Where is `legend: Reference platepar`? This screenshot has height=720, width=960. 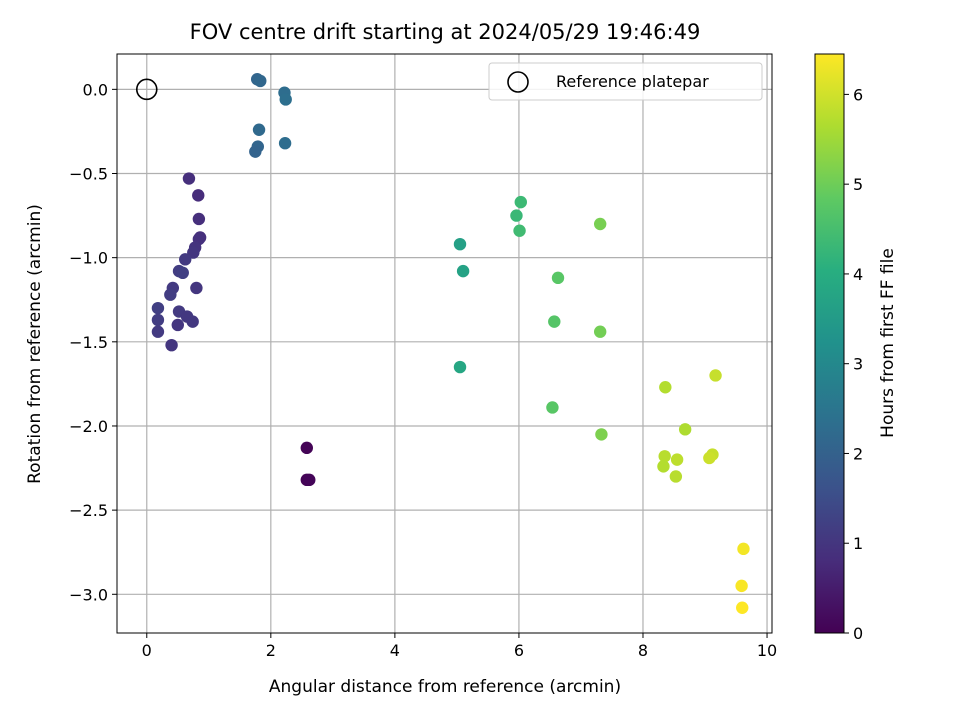
legend: Reference platepar is located at coordinates (625, 81).